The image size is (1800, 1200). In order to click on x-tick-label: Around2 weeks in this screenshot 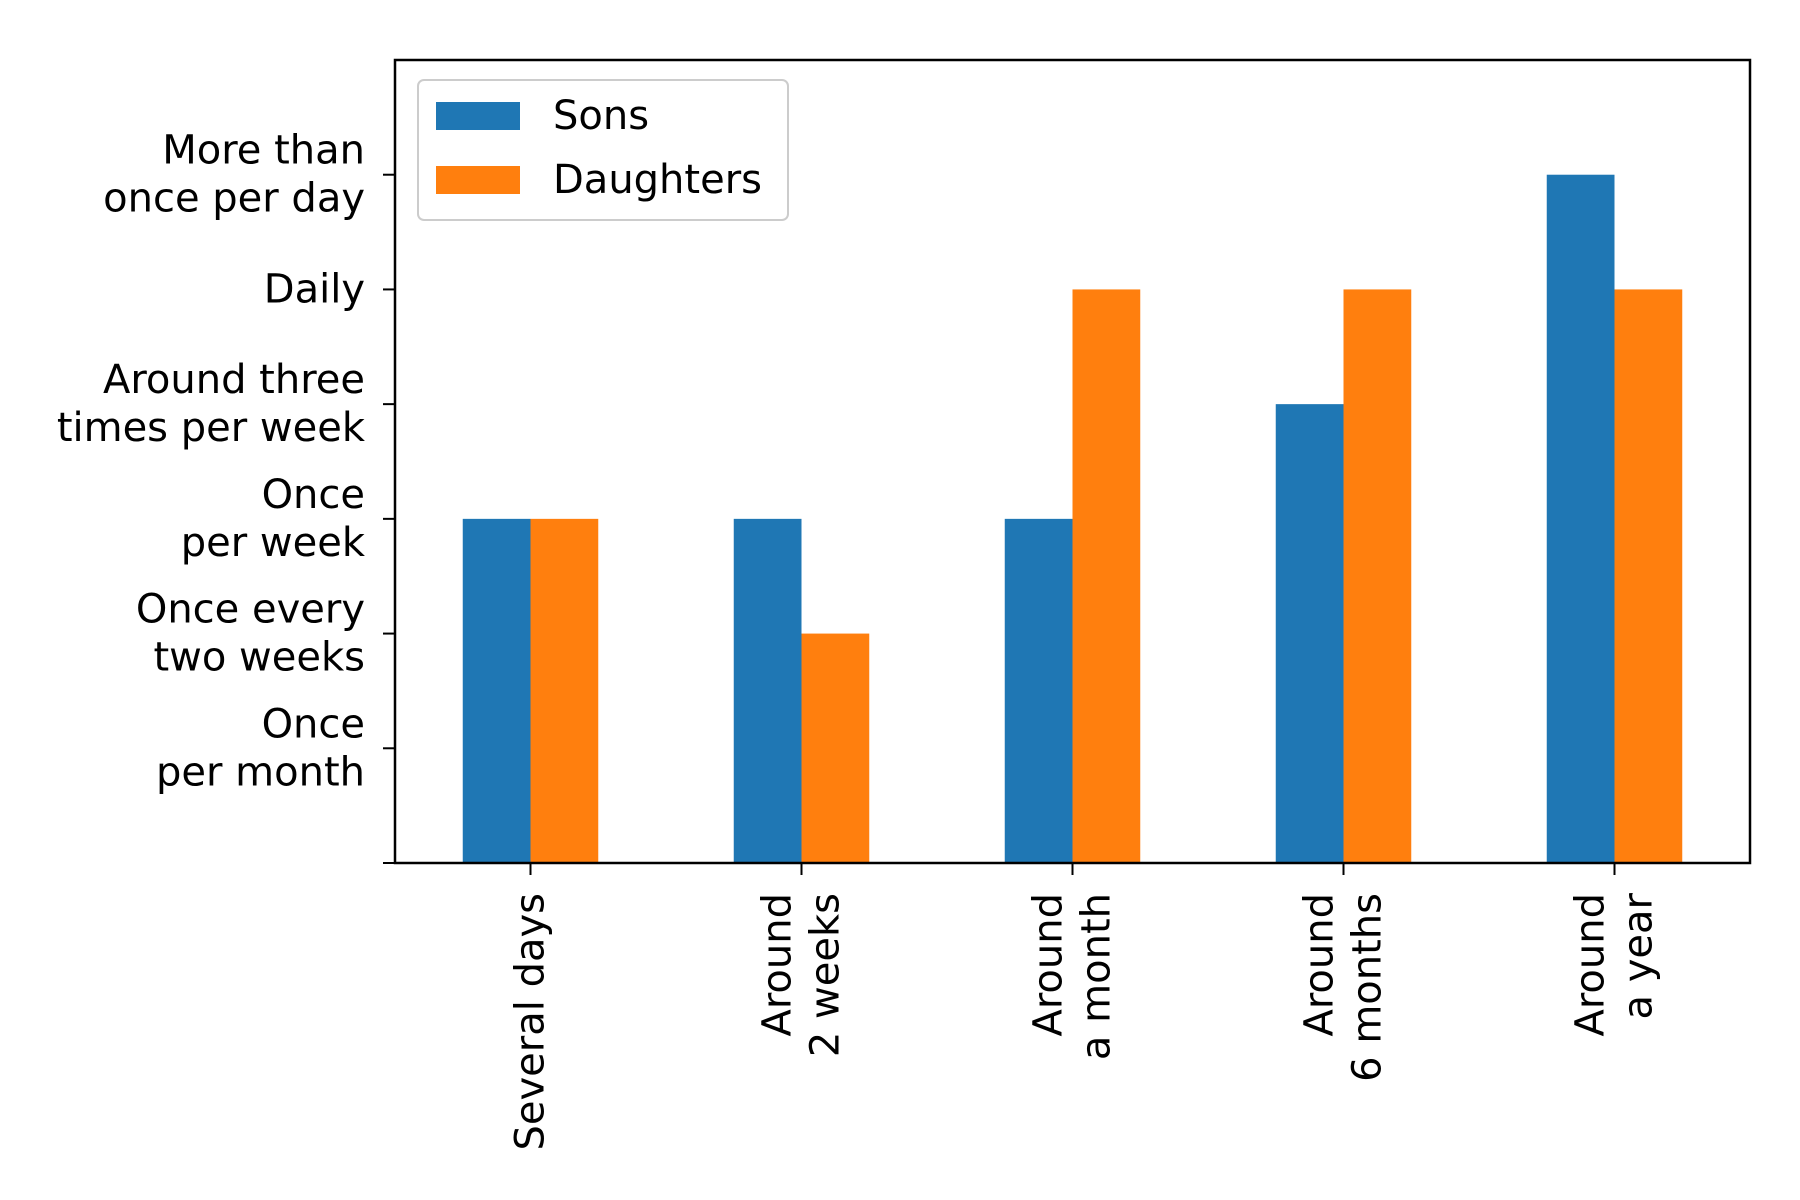, I will do `click(802, 975)`.